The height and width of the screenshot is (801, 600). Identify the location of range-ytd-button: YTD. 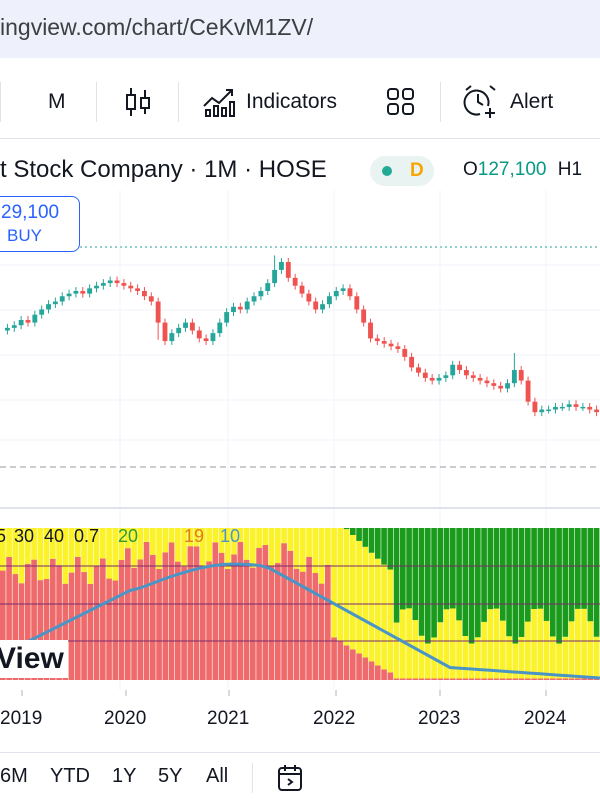
(70, 776).